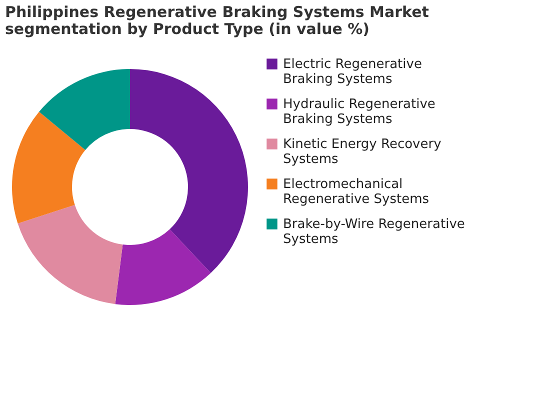 The image size is (558, 398). What do you see at coordinates (217, 20) in the screenshot?
I see `chart-title: Philippines Regenerative Braking Systems Market segmentation by Product Type (in value %)` at bounding box center [217, 20].